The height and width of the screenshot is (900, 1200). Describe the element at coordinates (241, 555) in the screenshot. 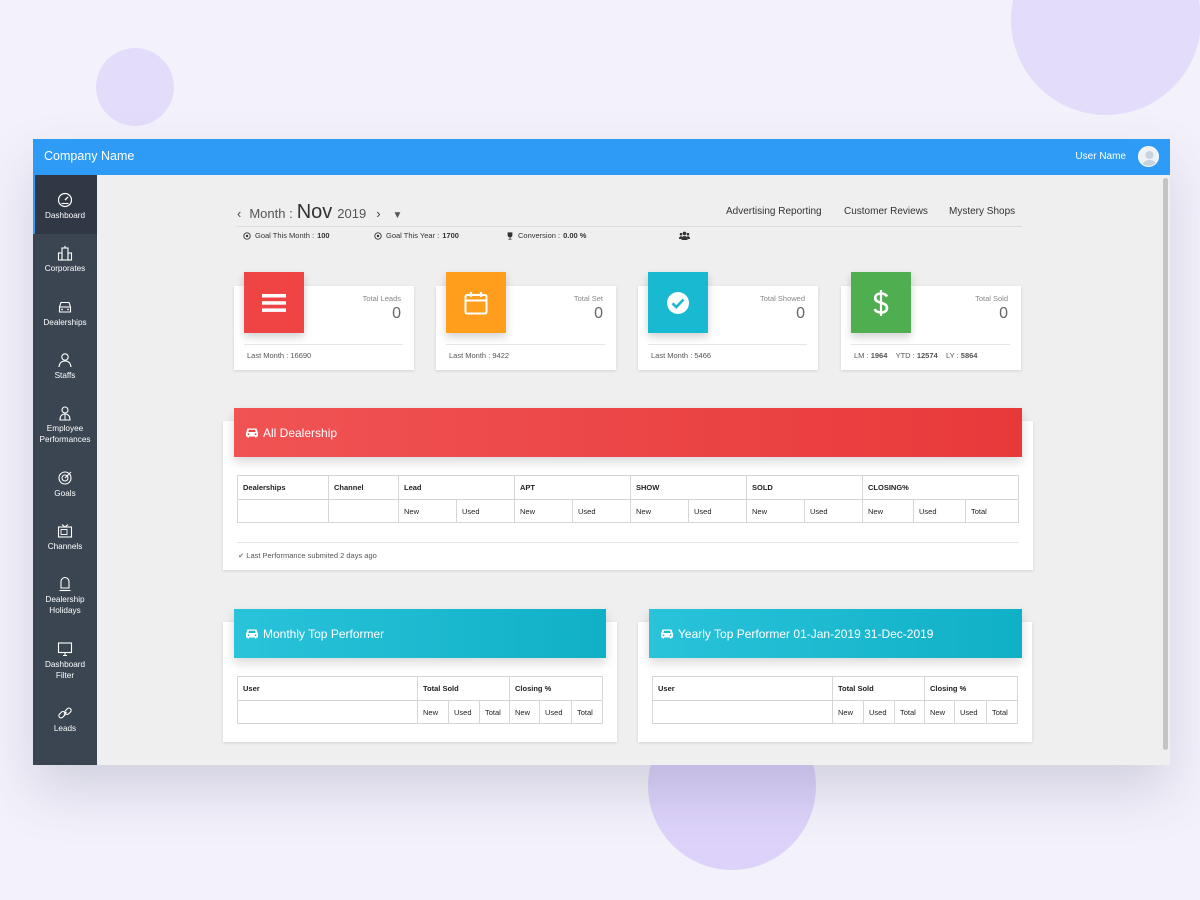

I see `check-icon: ✔` at that location.